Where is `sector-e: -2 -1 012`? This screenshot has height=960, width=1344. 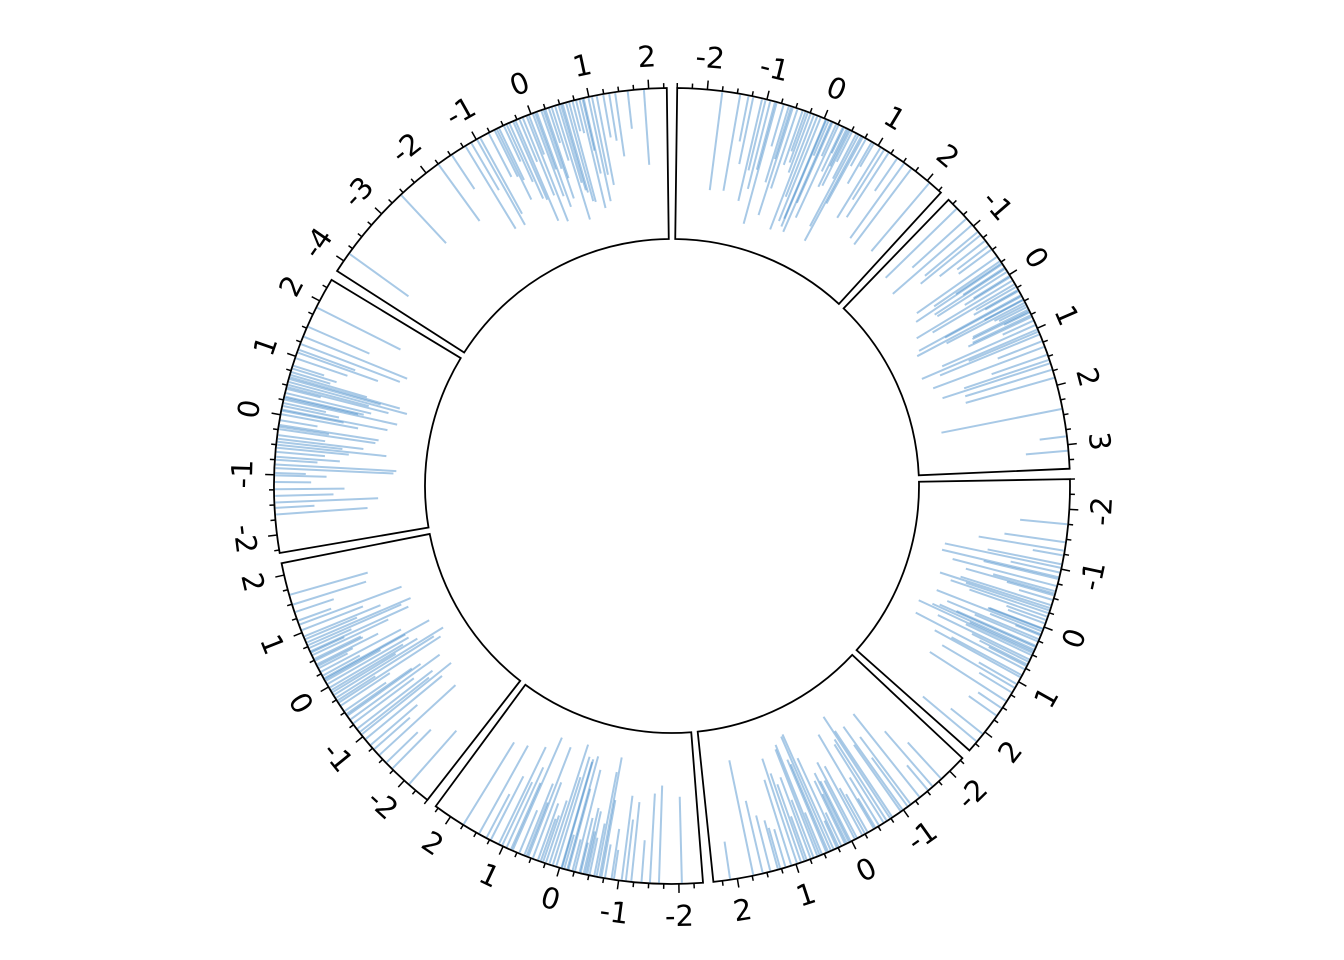
sector-e: -2 -1 012 is located at coordinates (560, 808).